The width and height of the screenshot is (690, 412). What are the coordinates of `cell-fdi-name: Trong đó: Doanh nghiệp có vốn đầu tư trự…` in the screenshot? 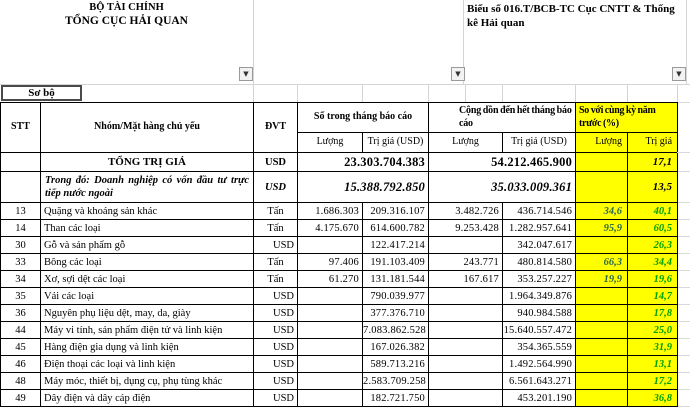 It's located at (147, 187).